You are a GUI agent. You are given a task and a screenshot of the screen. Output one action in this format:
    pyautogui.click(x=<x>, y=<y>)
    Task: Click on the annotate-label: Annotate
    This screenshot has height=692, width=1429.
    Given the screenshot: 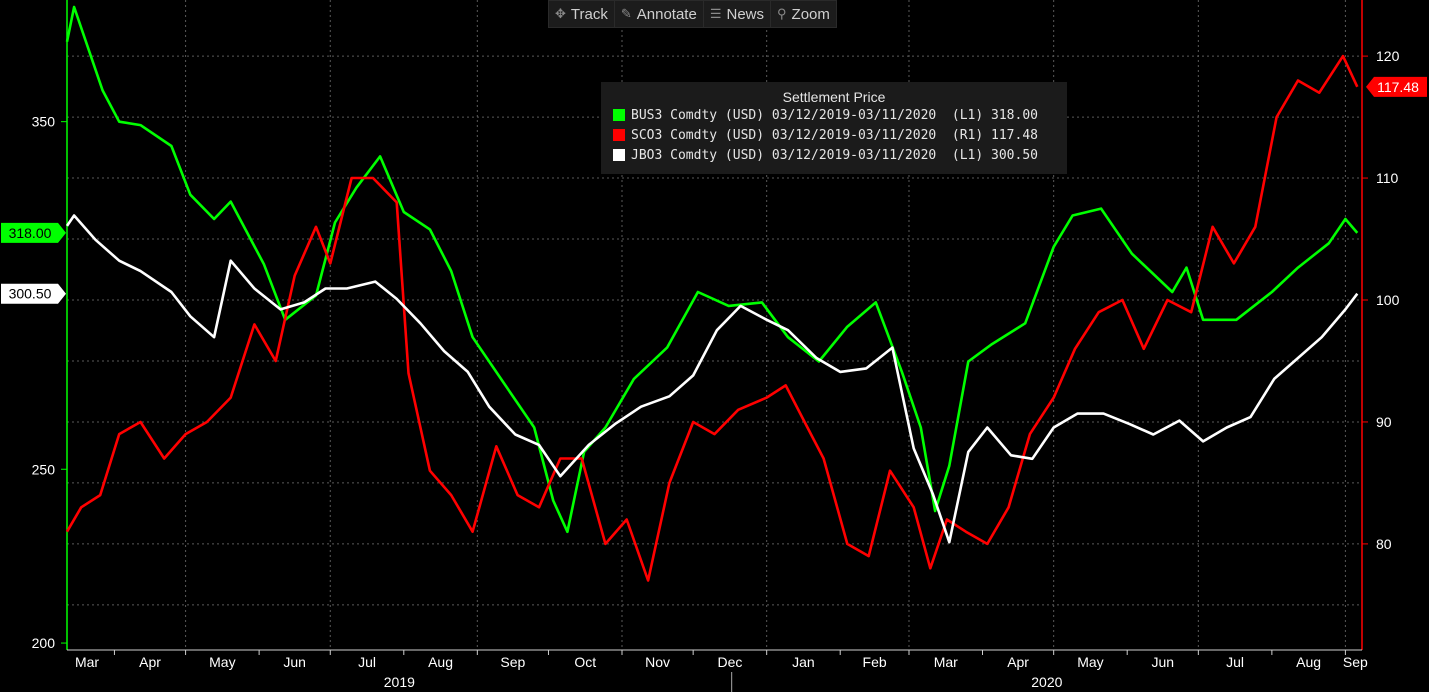 What is the action you would take?
    pyautogui.click(x=666, y=14)
    